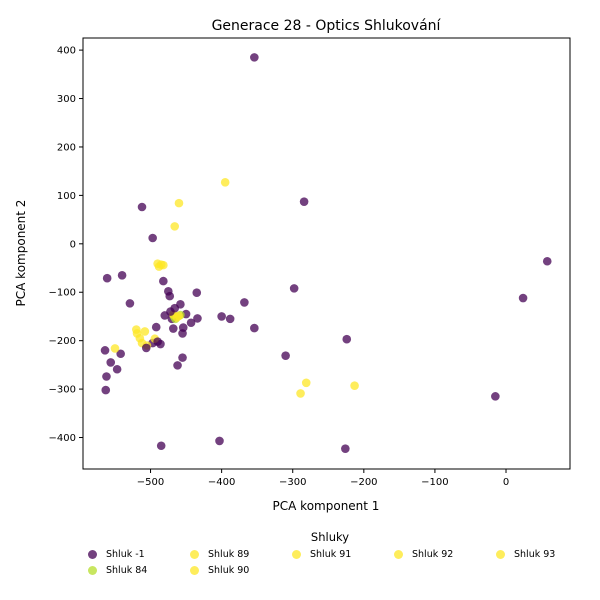 The image size is (600, 600). I want to click on legend-label: Shluk -1, so click(125, 554).